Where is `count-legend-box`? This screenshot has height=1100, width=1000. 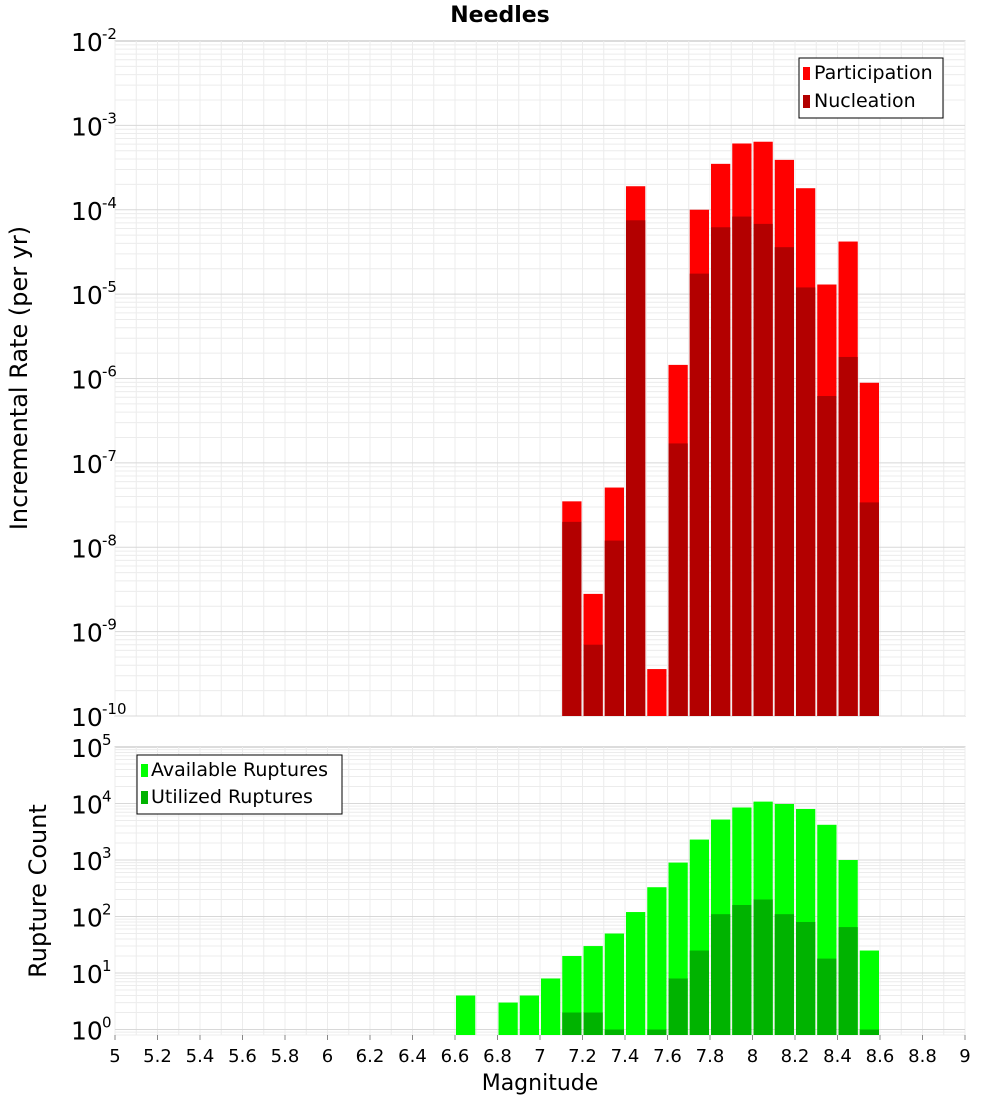 count-legend-box is located at coordinates (239, 784).